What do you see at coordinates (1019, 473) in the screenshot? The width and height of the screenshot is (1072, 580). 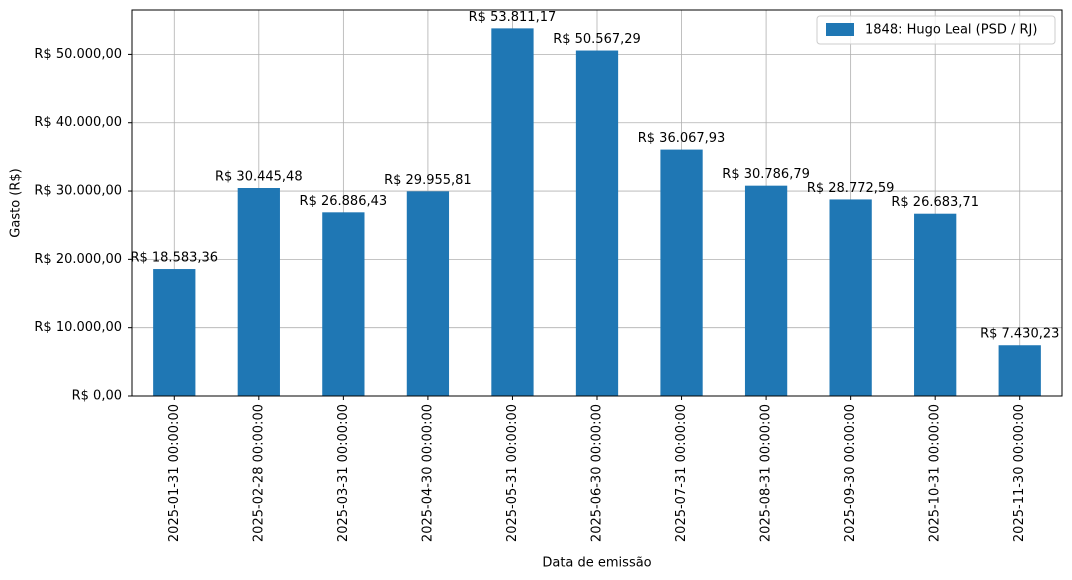 I see `x-tick-label: 2025-11-30 00:00:00` at bounding box center [1019, 473].